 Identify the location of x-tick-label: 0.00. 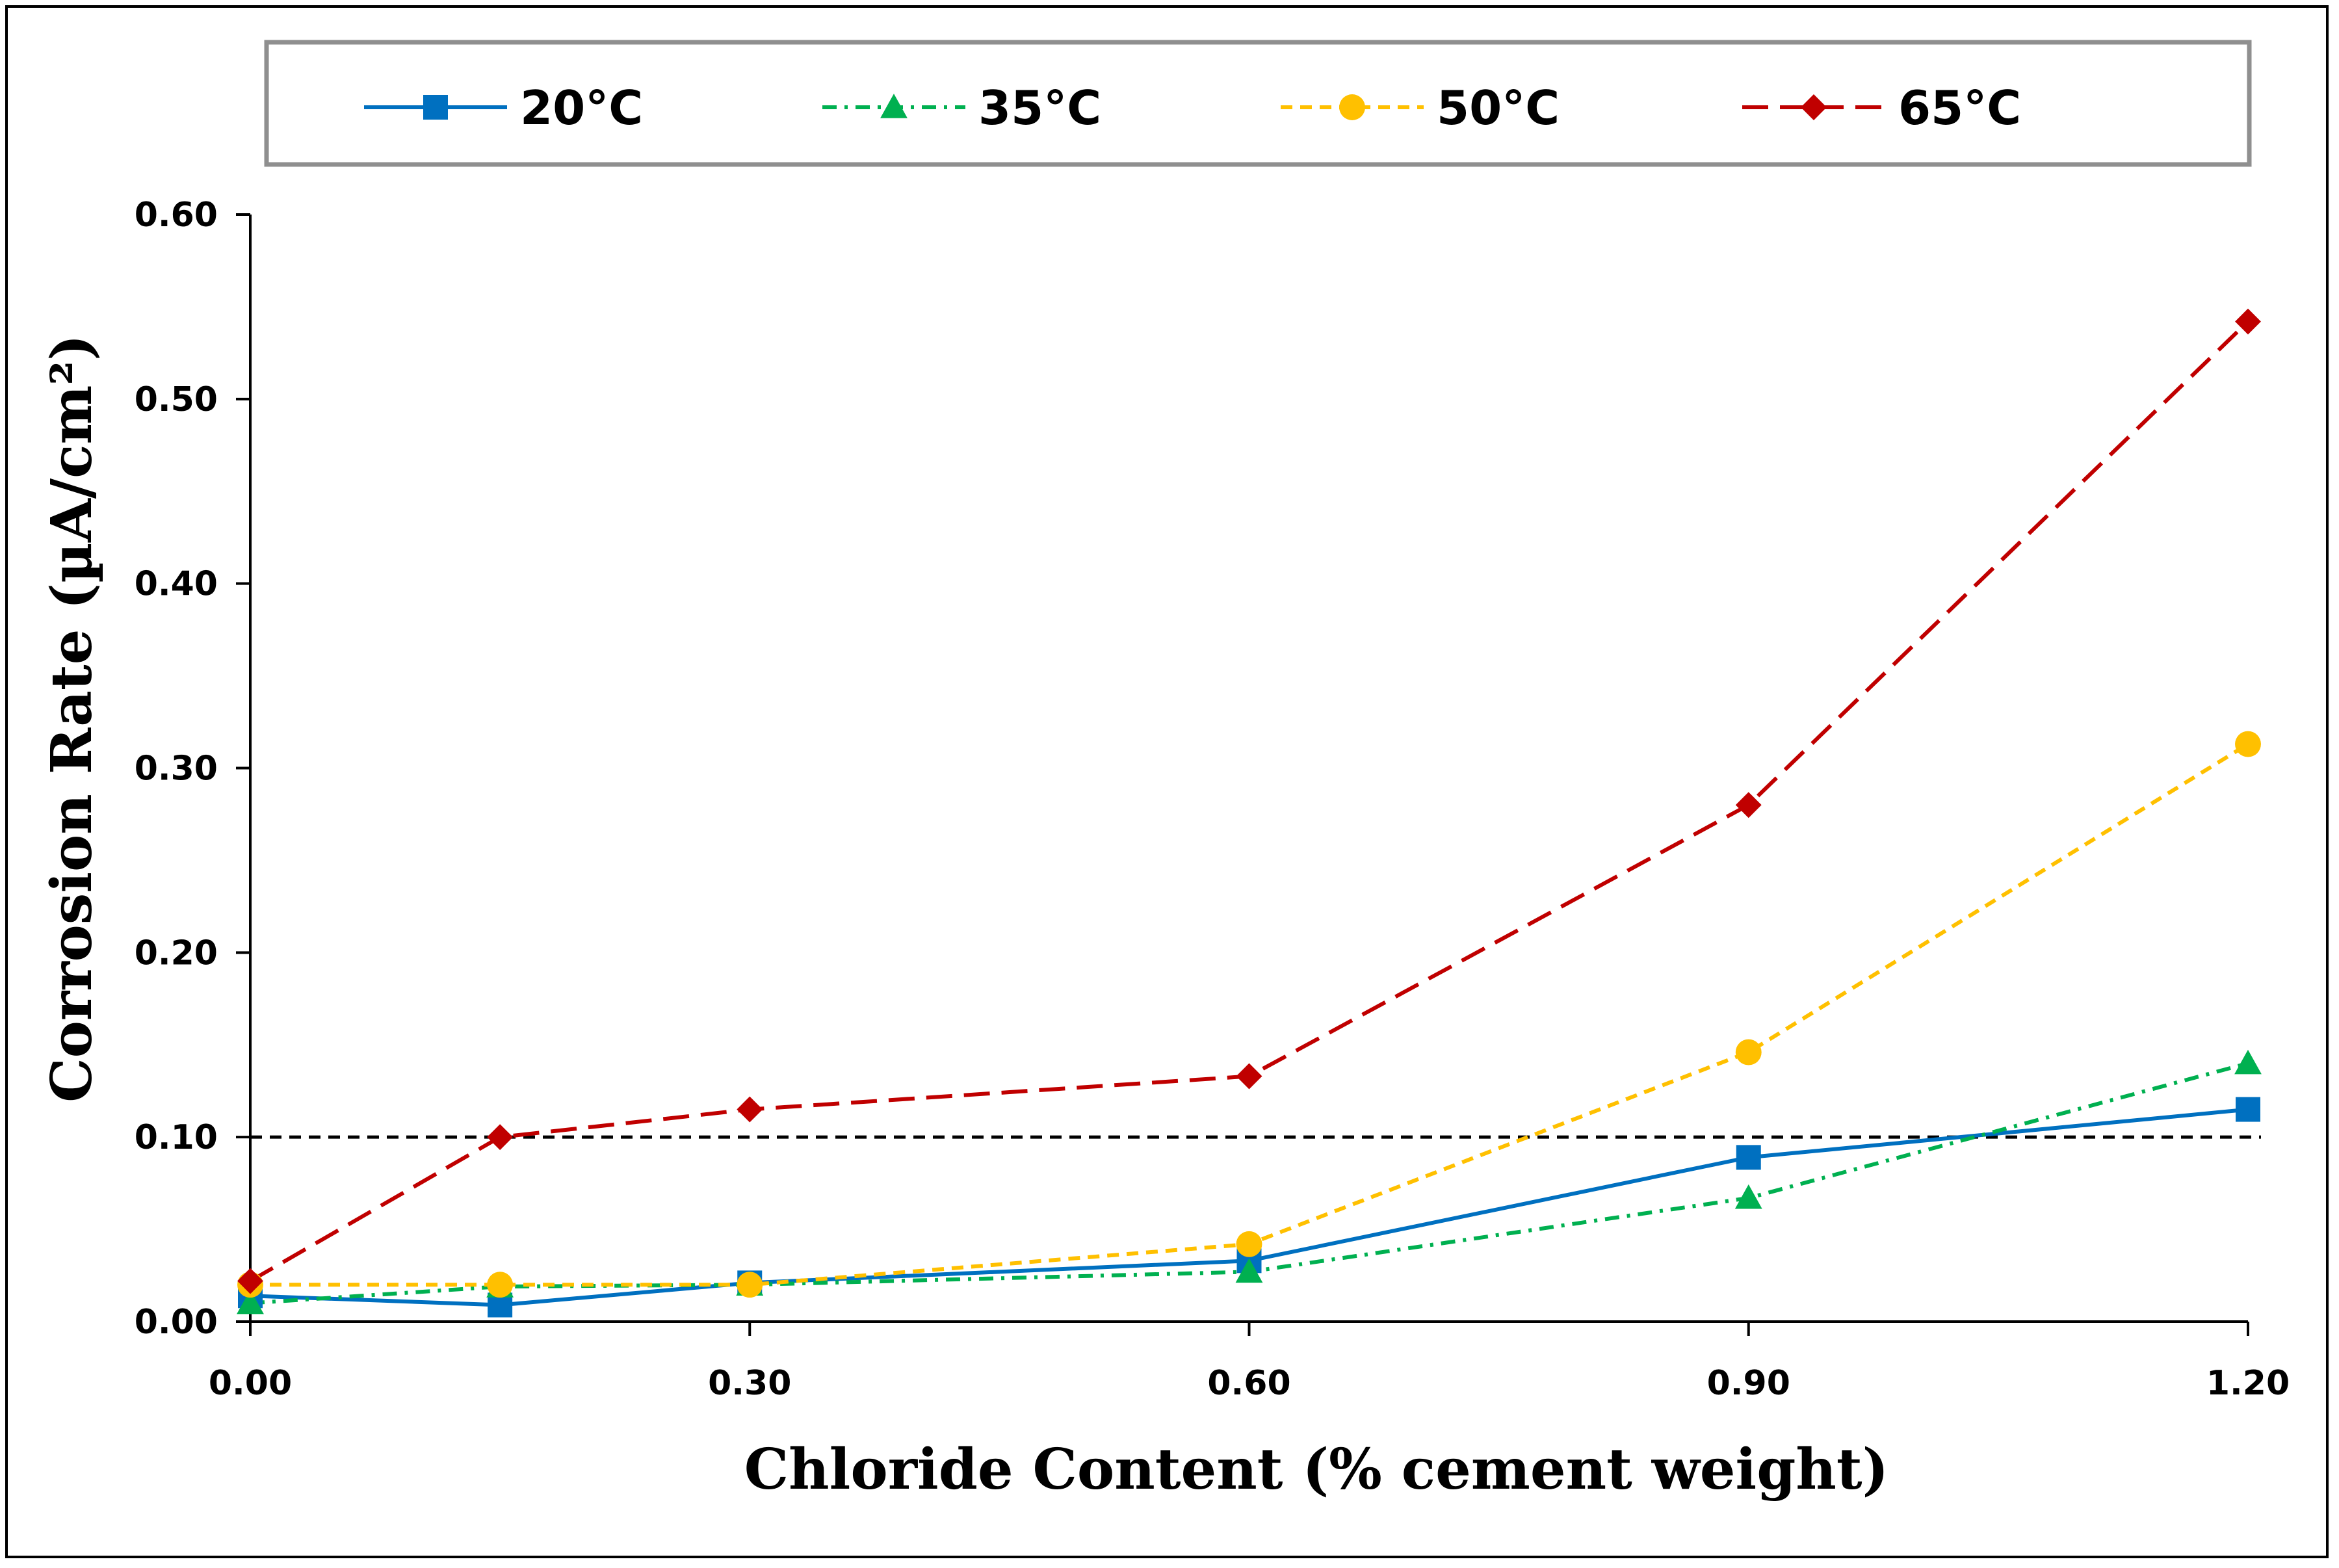
(251, 1383).